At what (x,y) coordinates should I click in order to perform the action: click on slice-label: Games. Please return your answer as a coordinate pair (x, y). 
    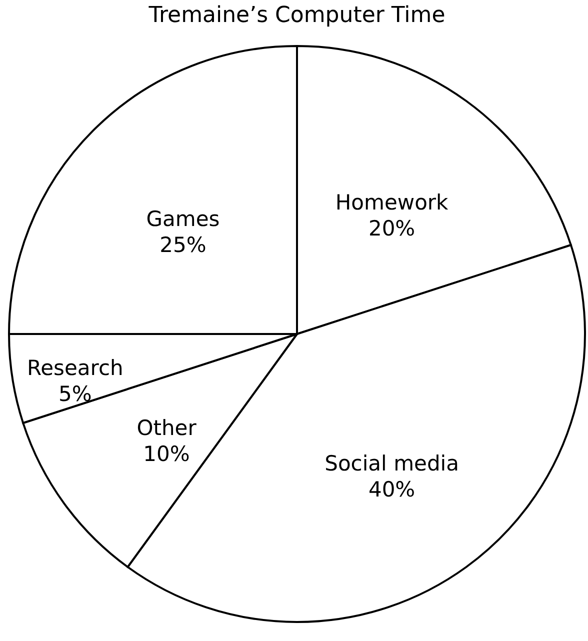
    Looking at the image, I should click on (183, 218).